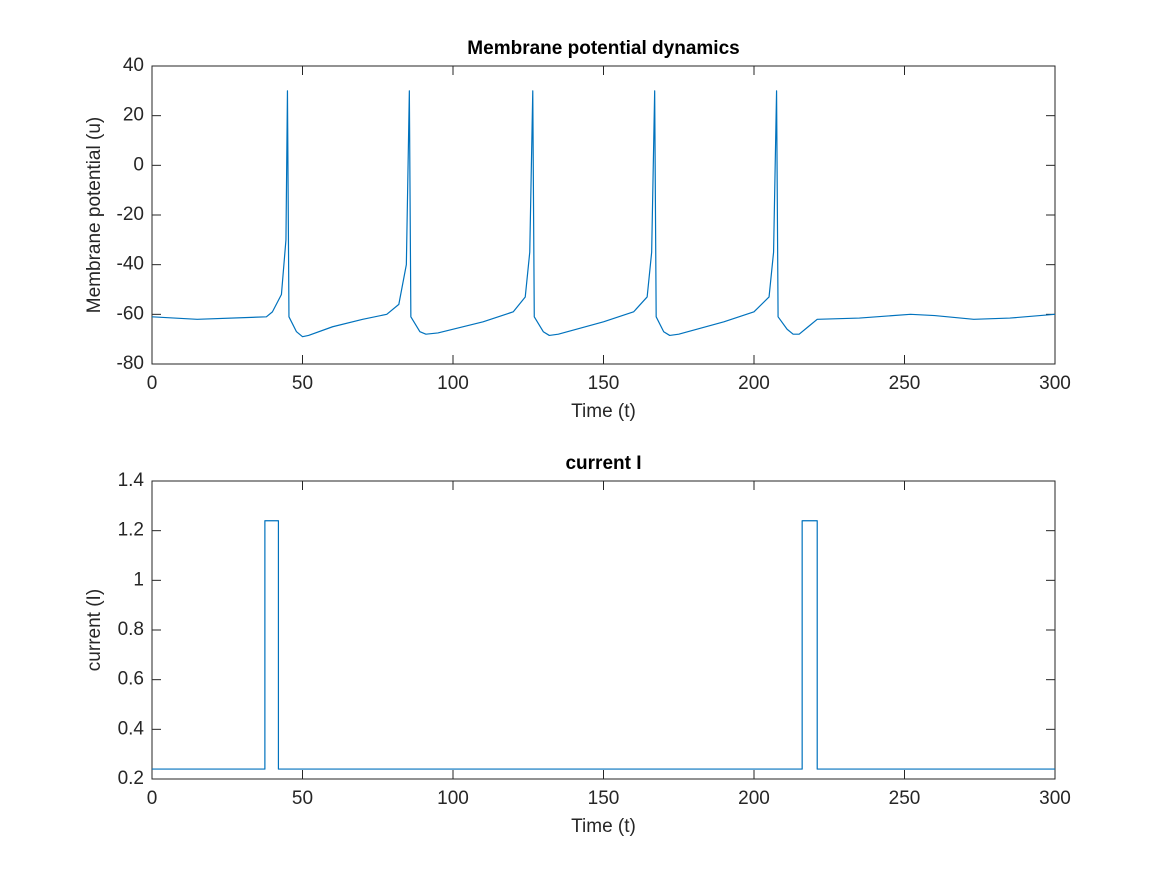 This screenshot has height=875, width=1167. I want to click on y-tick-label: -60, so click(130, 313).